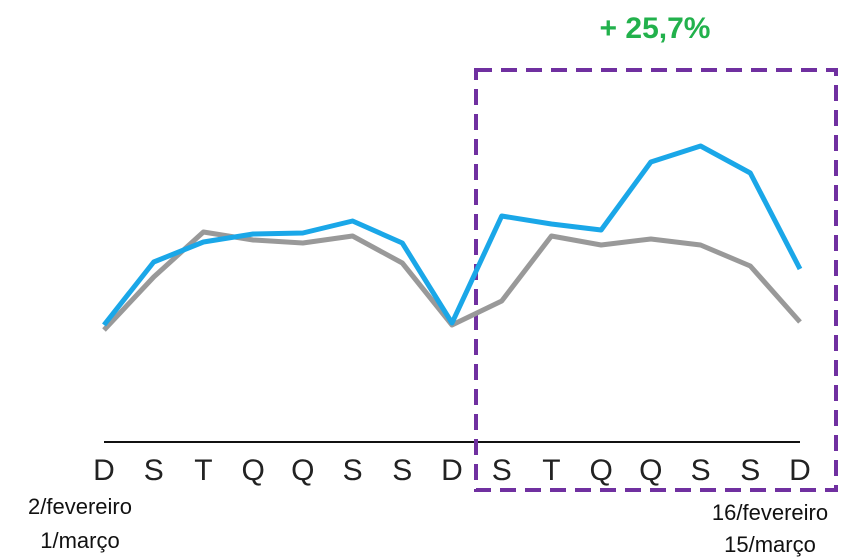  I want to click on date-label: 2/fevereiro, so click(80, 506).